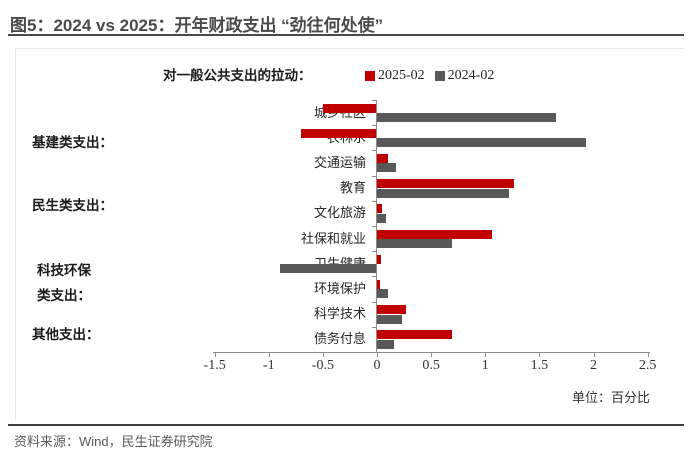 This screenshot has height=458, width=692. I want to click on bar-2024-02-债务付息, so click(386, 344).